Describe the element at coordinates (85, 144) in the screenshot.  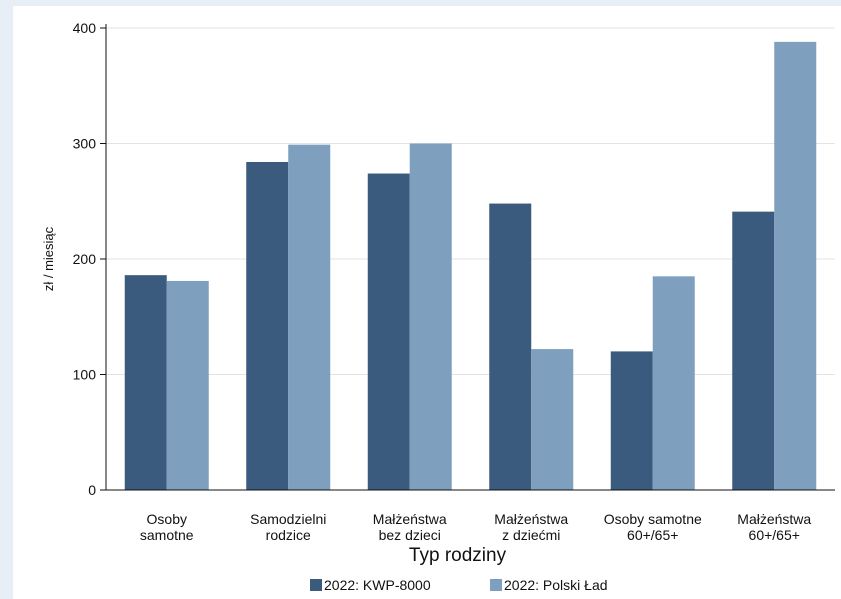
I see `y-tick-label: 300` at that location.